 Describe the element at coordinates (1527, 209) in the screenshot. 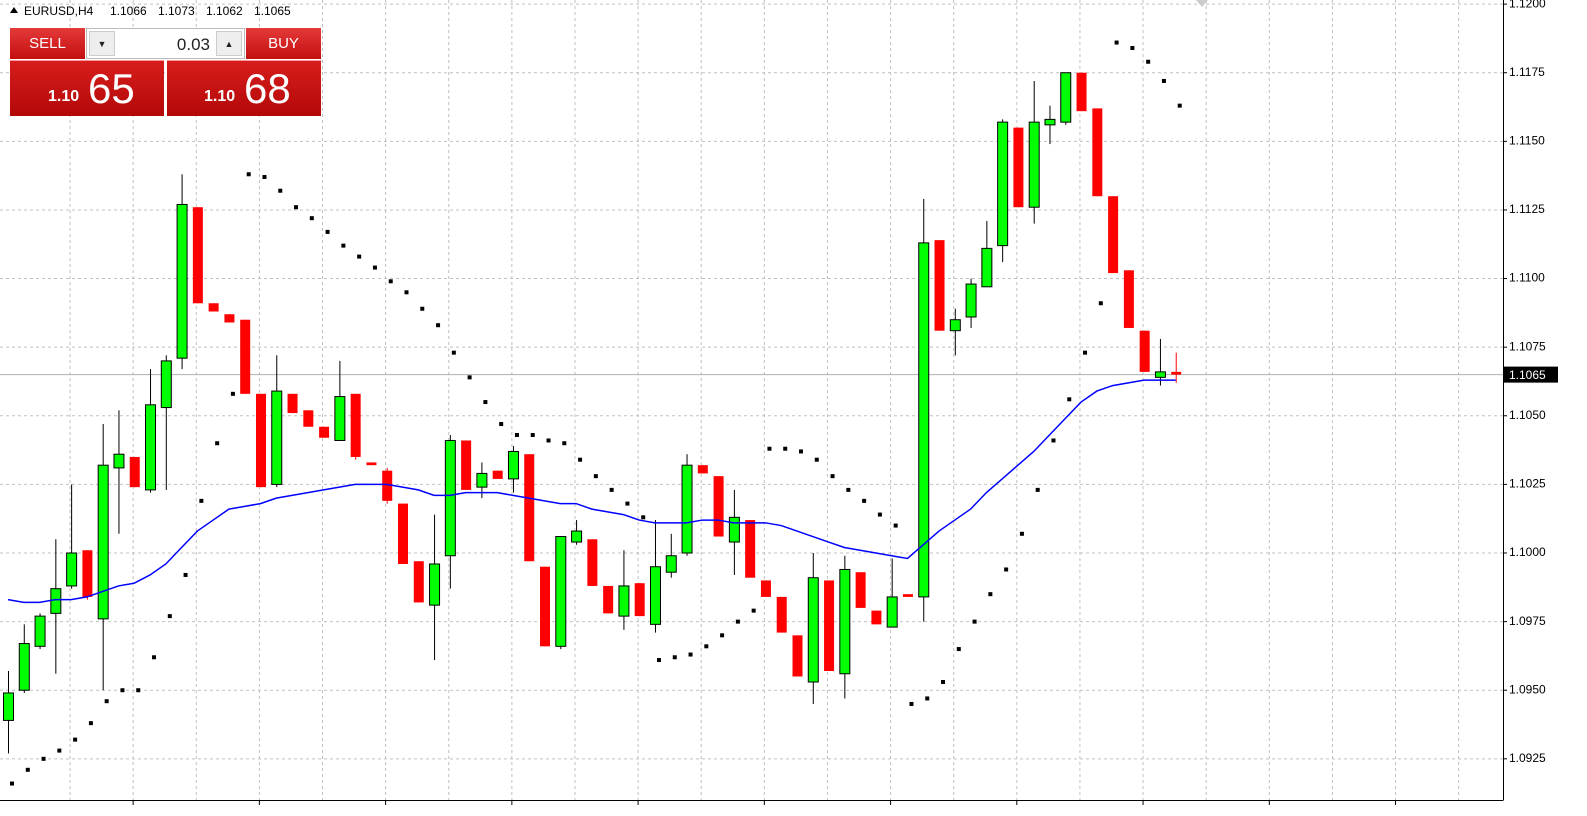

I see `y-tick-label: 1.1125` at that location.